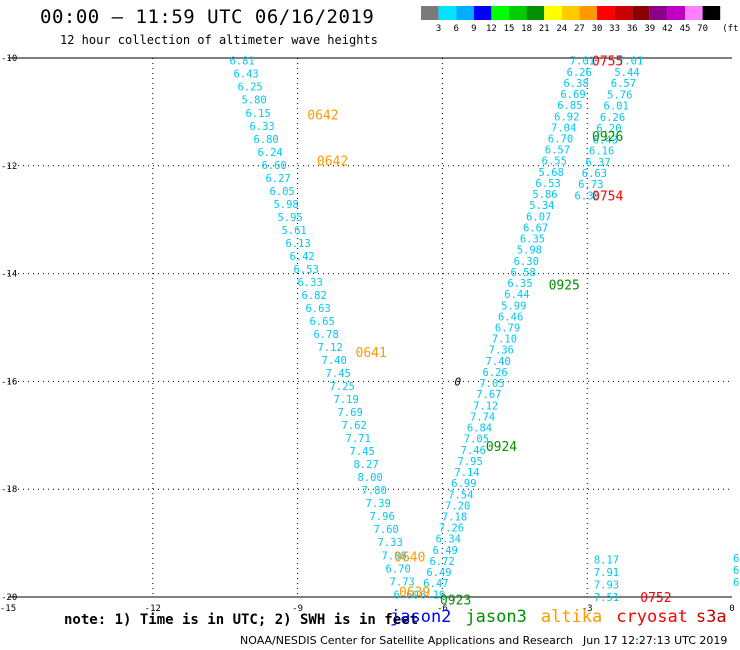 The height and width of the screenshot is (650, 740). Describe the element at coordinates (685, 29) in the screenshot. I see `legend-tick-label: 45` at that location.